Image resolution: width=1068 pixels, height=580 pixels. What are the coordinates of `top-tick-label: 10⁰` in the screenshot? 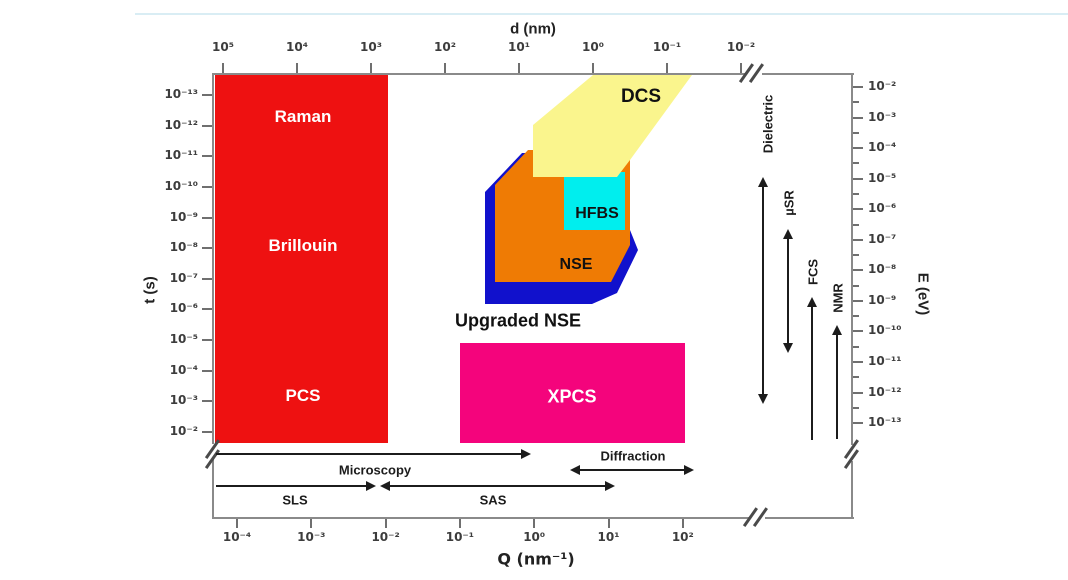 It's located at (593, 47).